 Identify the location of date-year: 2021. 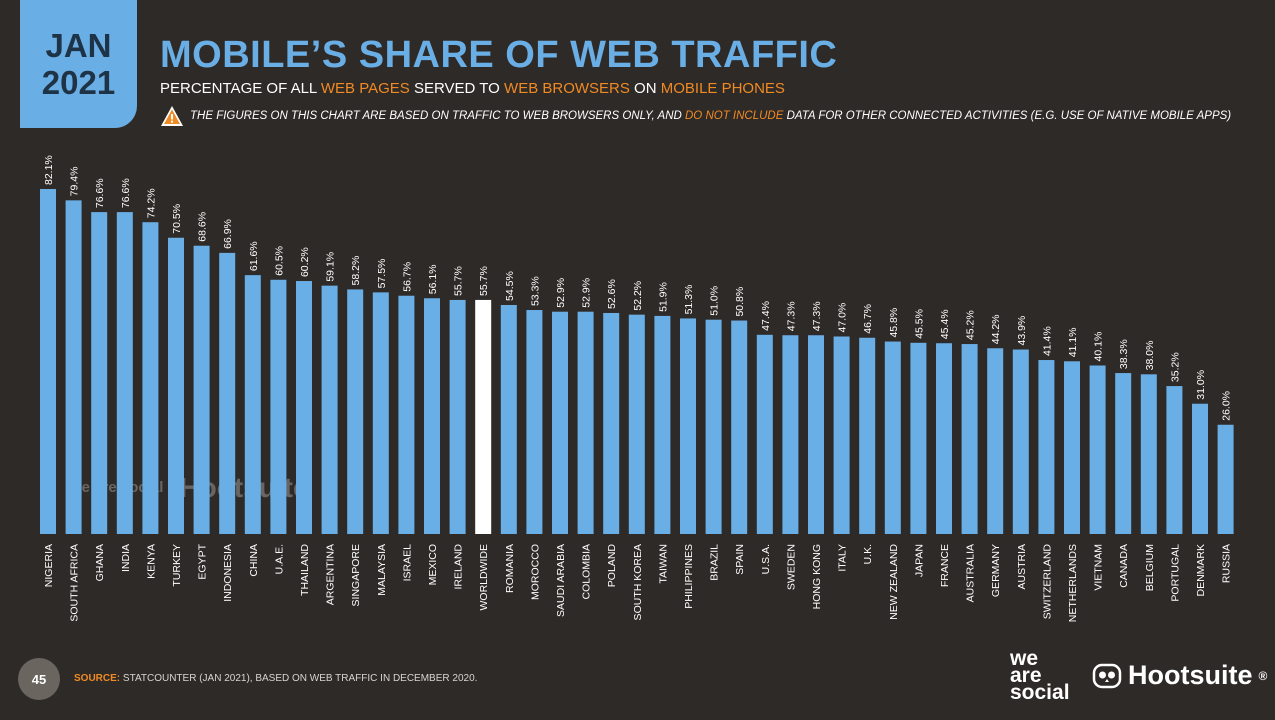
(78, 82).